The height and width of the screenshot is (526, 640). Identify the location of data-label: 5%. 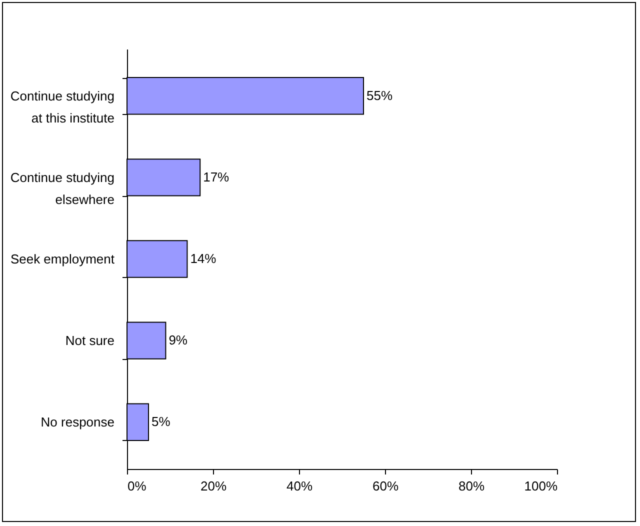
(161, 422).